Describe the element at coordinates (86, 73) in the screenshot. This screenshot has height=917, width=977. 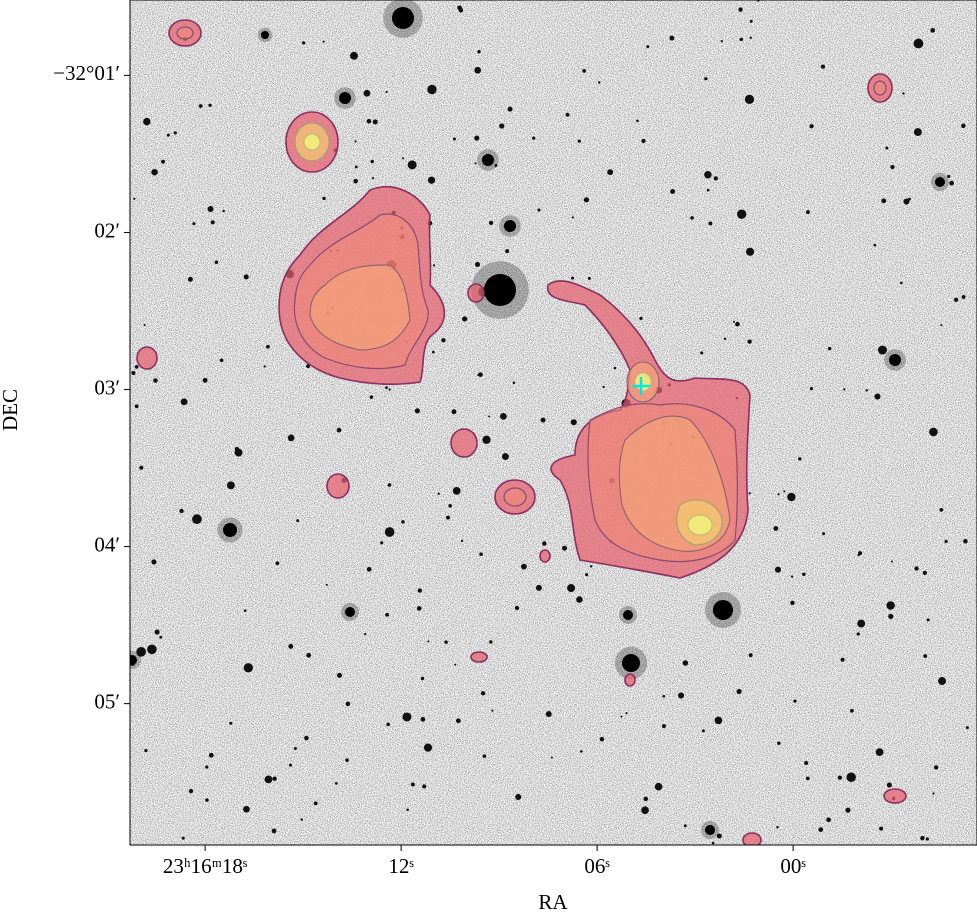
I see `y-tick-label: −32°01′` at that location.